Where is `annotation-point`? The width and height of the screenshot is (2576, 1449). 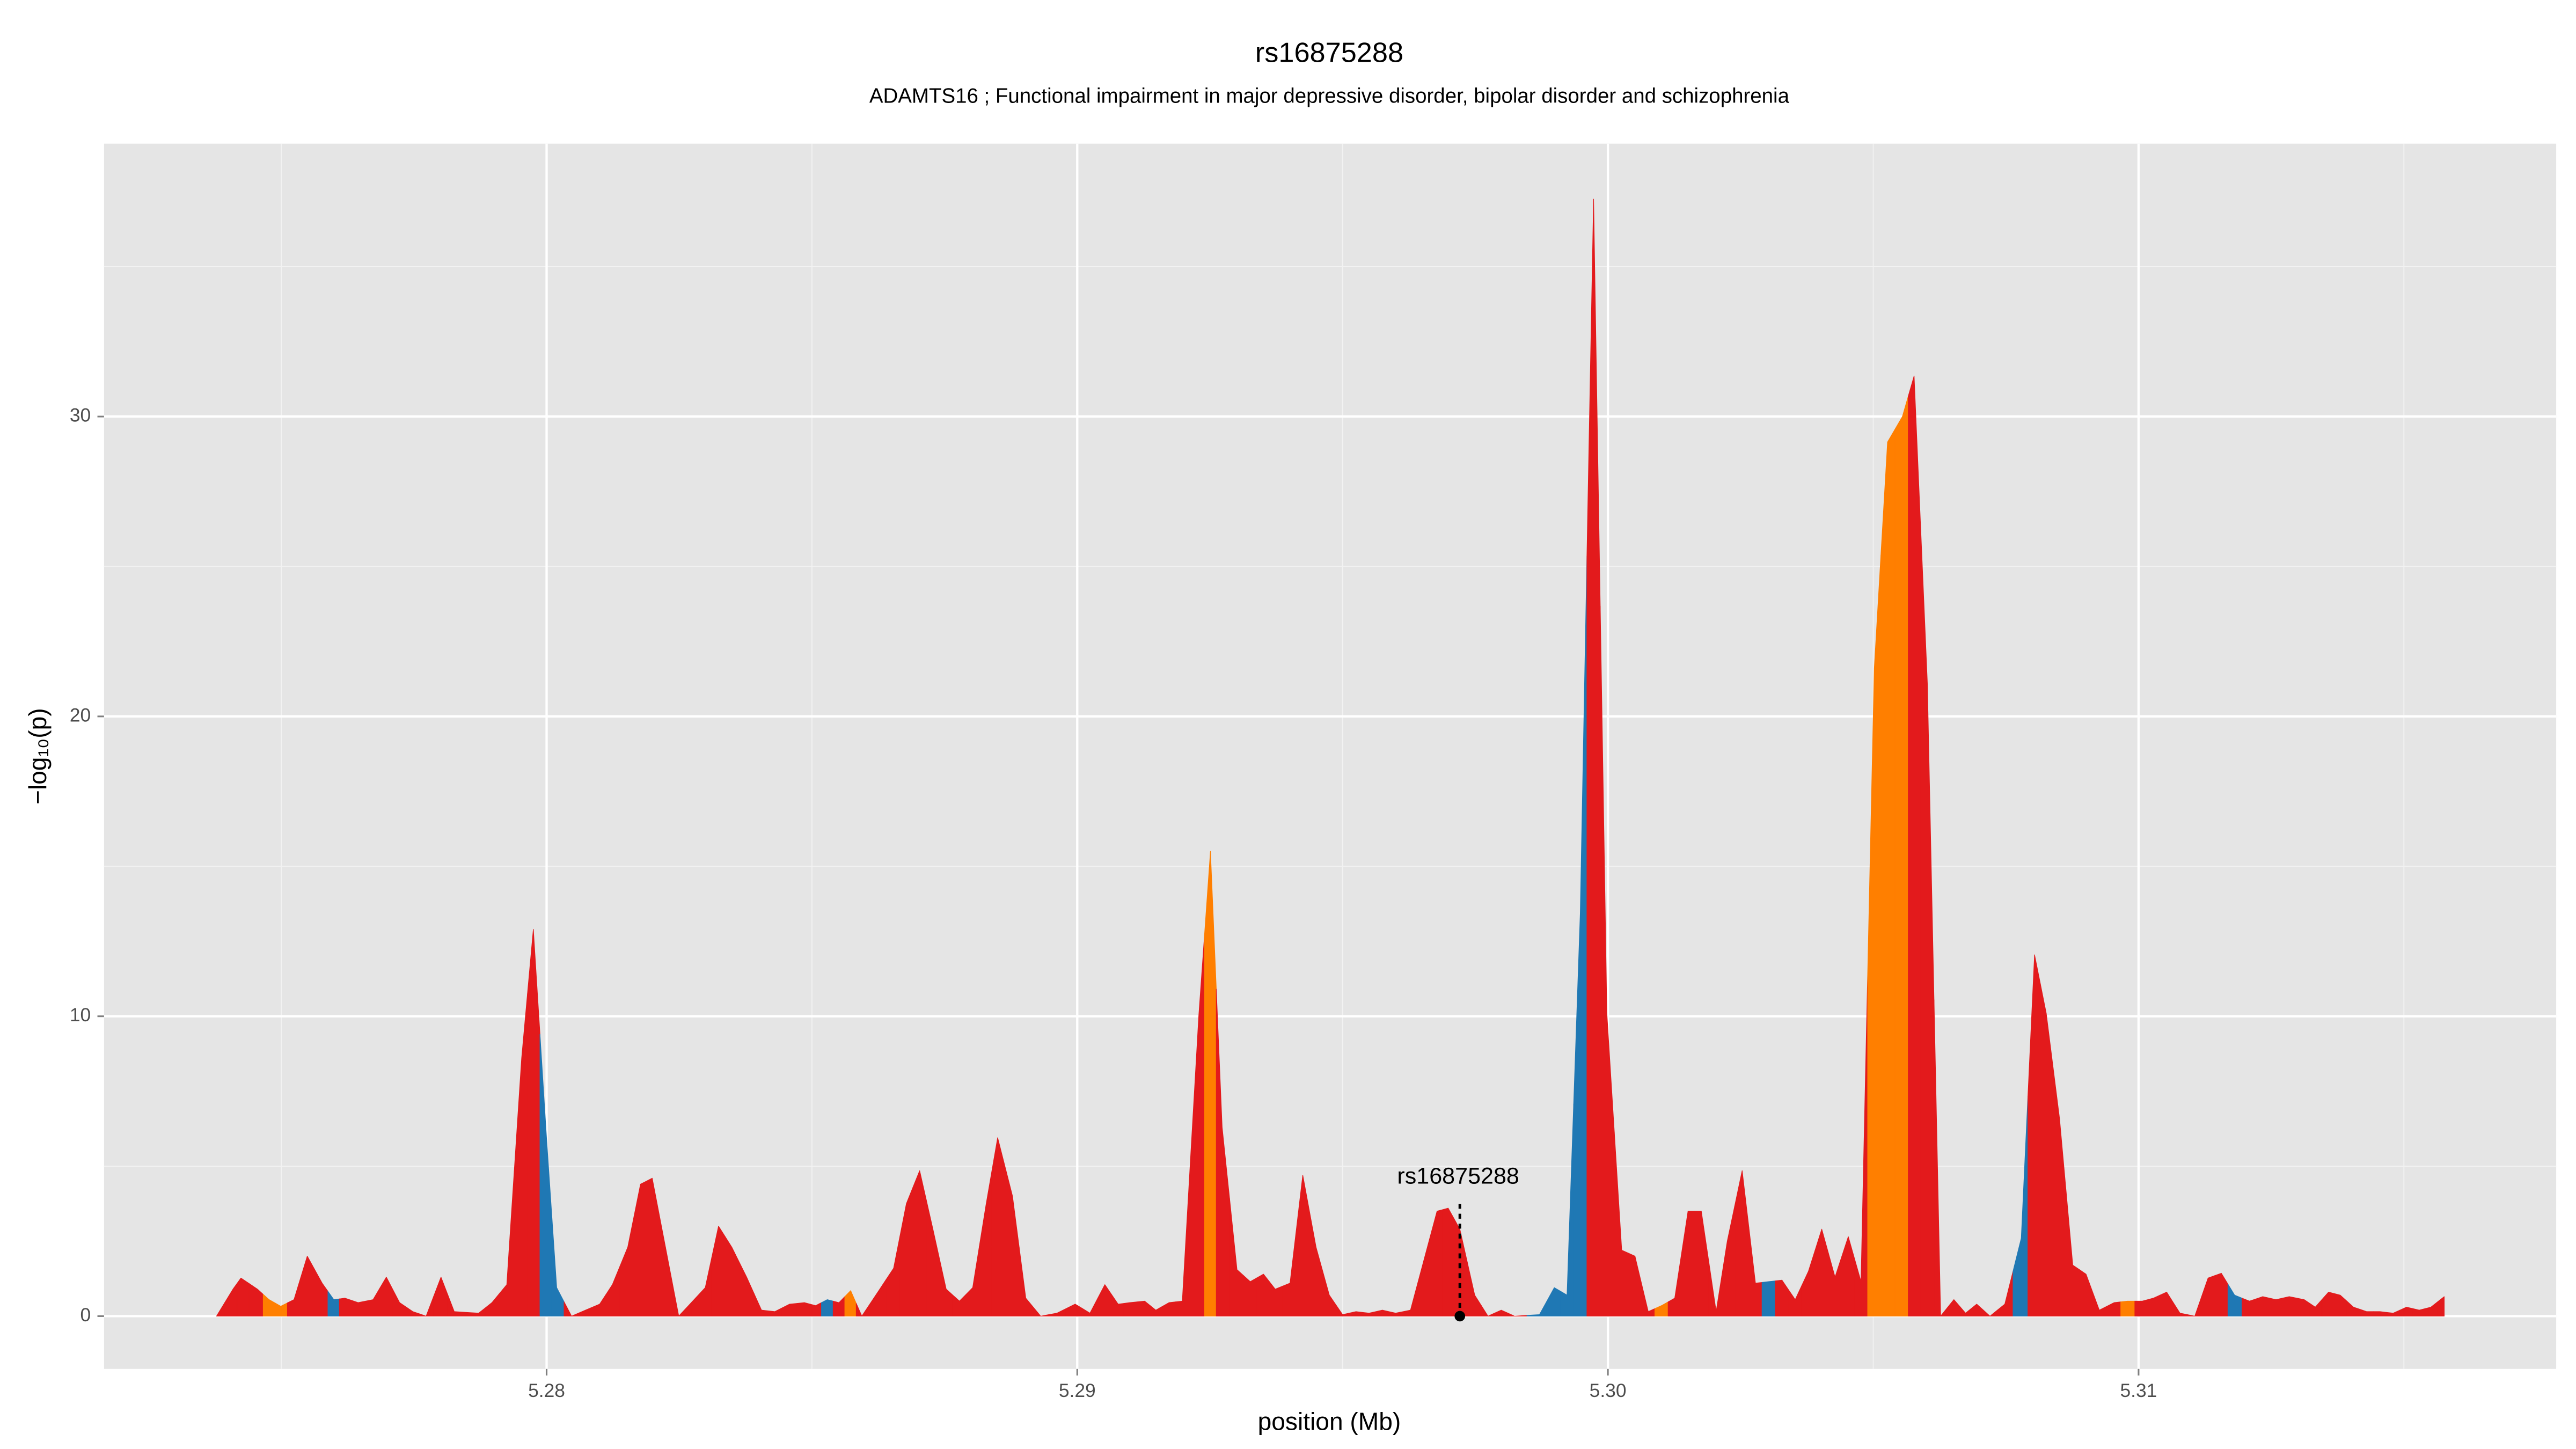 annotation-point is located at coordinates (1460, 1316).